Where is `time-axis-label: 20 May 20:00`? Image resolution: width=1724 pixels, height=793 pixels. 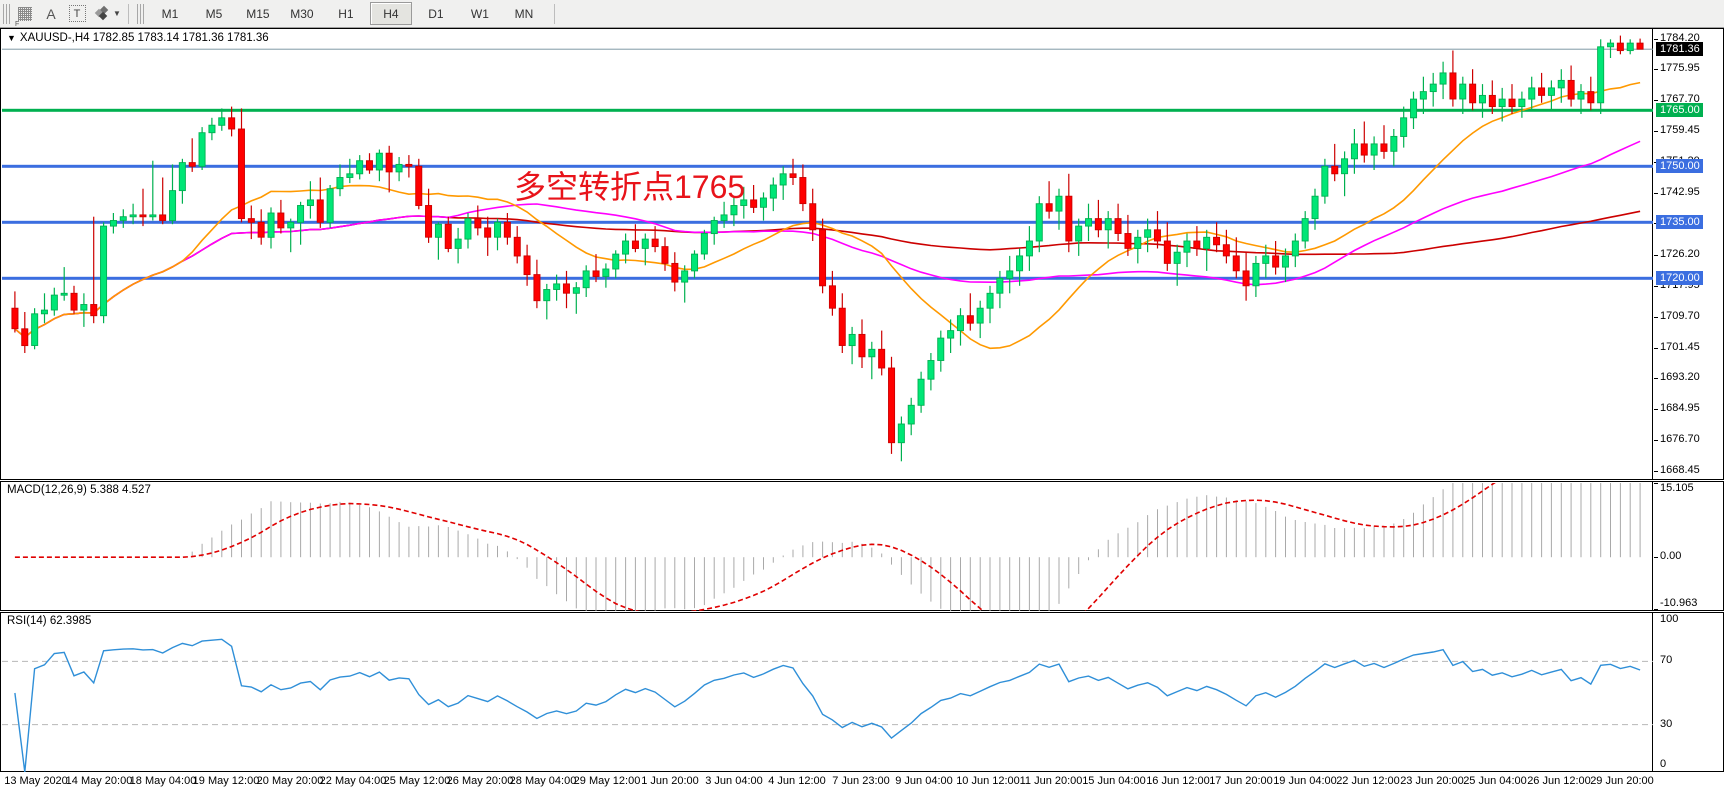
time-axis-label: 20 May 20:00 is located at coordinates (290, 781).